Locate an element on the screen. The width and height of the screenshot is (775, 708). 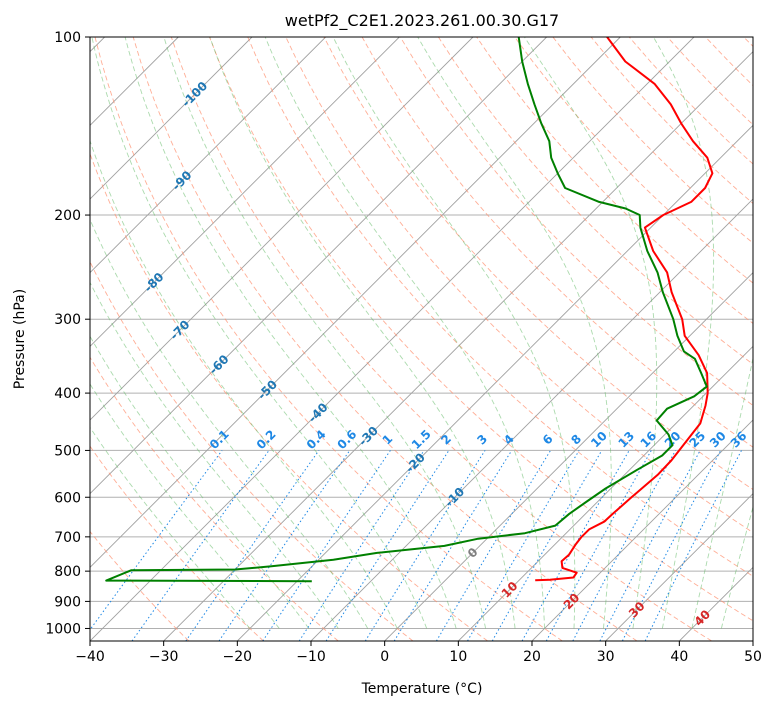
y-axis-label: Pressure (hPa) is located at coordinates (20, 339).